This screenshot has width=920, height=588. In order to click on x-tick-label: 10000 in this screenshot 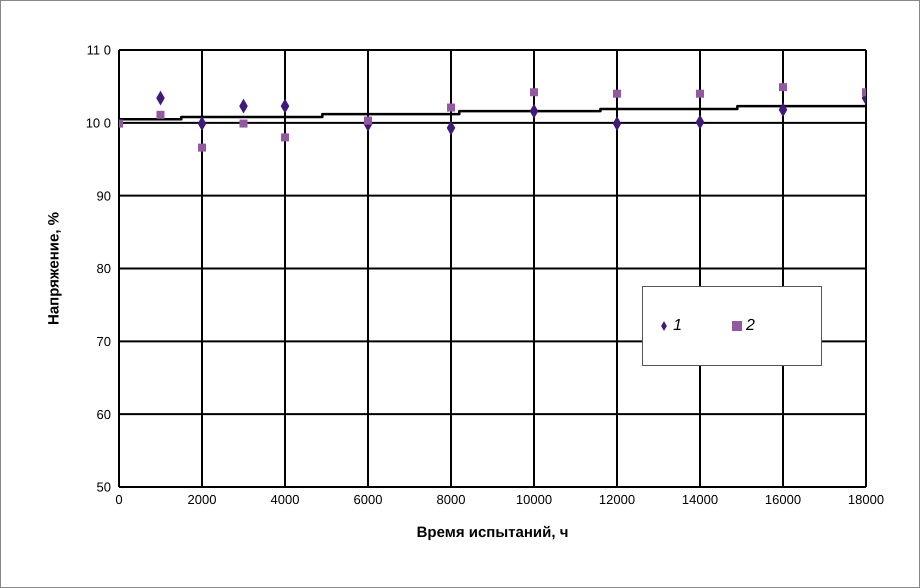, I will do `click(534, 500)`.